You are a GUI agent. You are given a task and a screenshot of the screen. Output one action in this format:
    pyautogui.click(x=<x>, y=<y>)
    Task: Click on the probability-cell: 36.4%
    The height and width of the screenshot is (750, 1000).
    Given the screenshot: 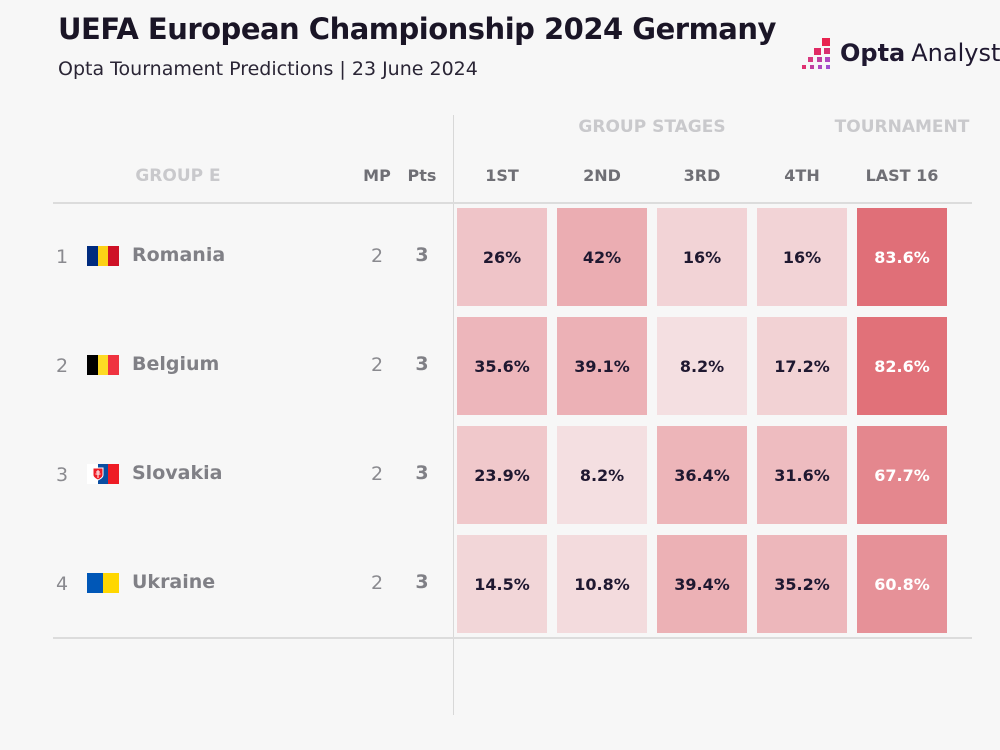 What is the action you would take?
    pyautogui.click(x=702, y=475)
    